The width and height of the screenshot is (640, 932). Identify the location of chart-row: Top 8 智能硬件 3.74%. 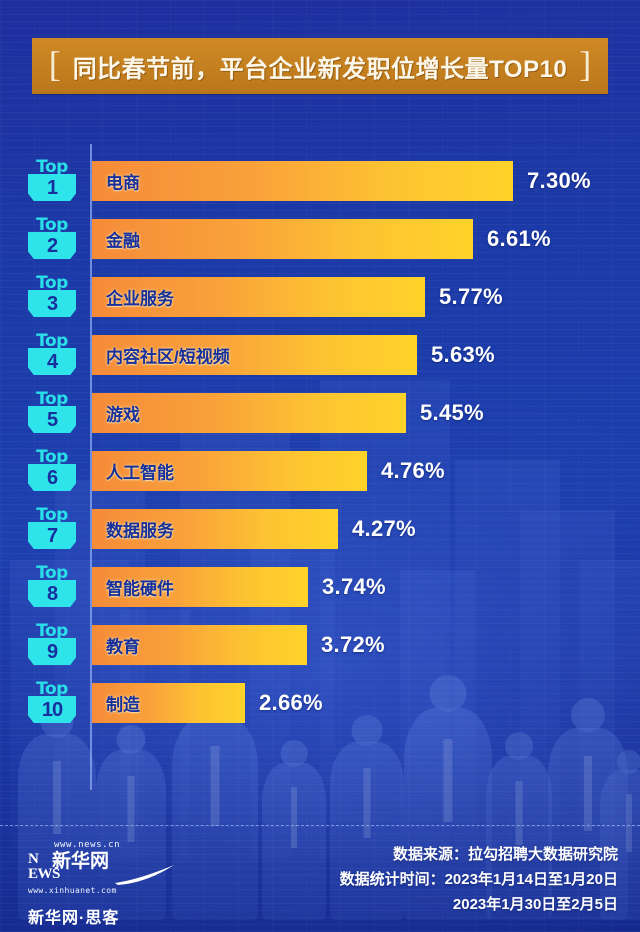
(320, 587).